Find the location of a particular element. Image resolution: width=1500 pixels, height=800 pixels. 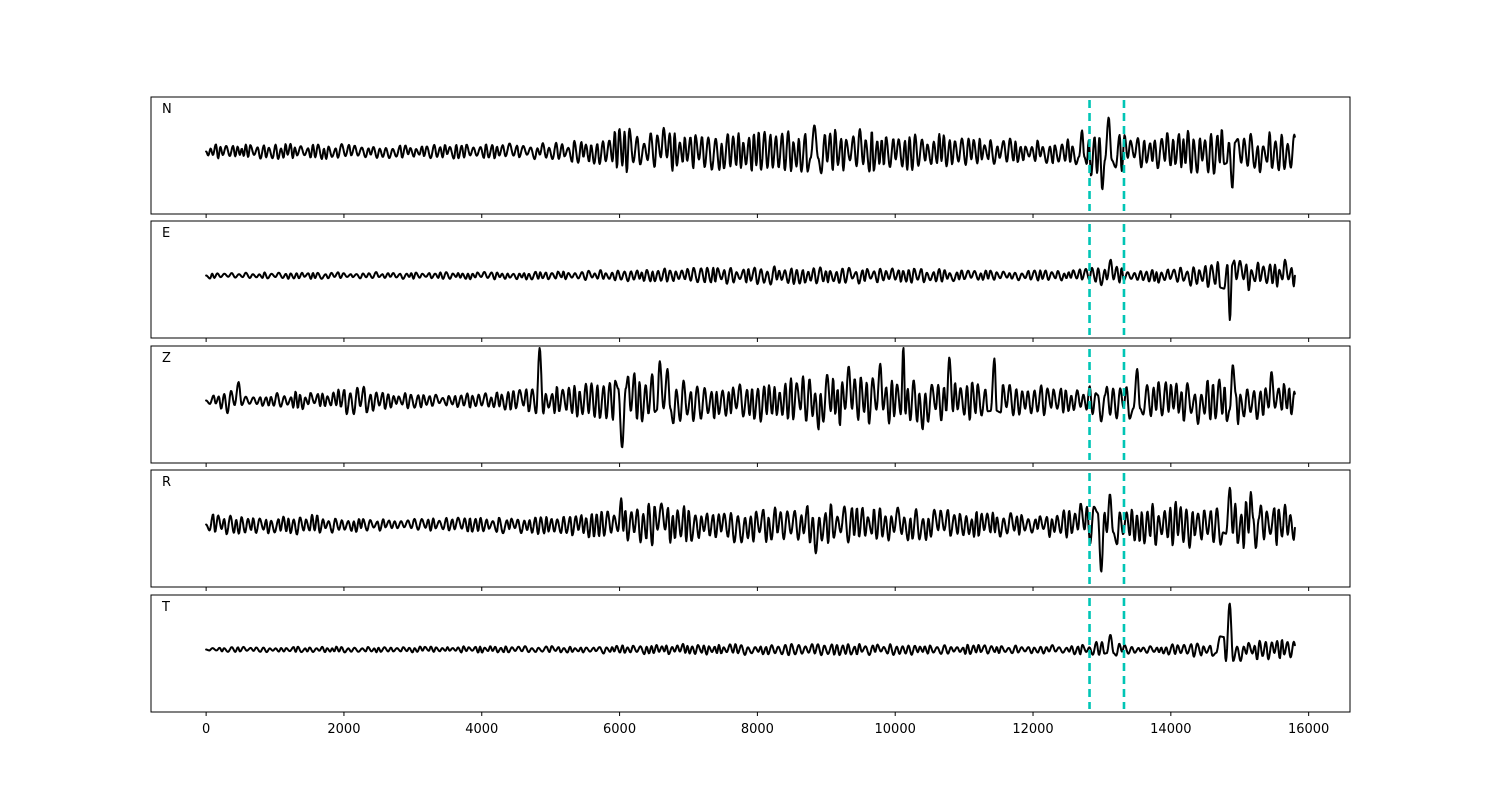

panel-t: T is located at coordinates (750, 655).